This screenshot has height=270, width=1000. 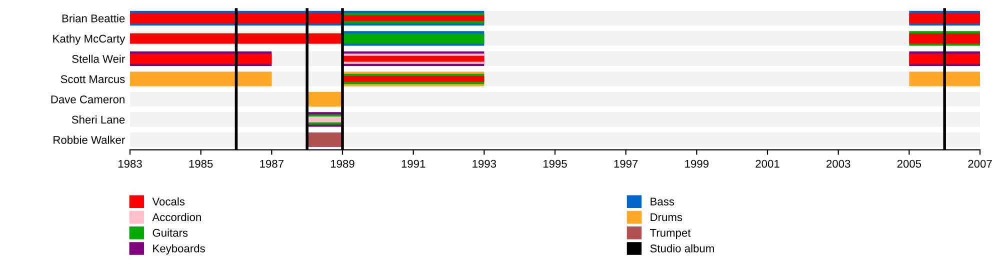 I want to click on x-tick-label: 2005, so click(x=909, y=164).